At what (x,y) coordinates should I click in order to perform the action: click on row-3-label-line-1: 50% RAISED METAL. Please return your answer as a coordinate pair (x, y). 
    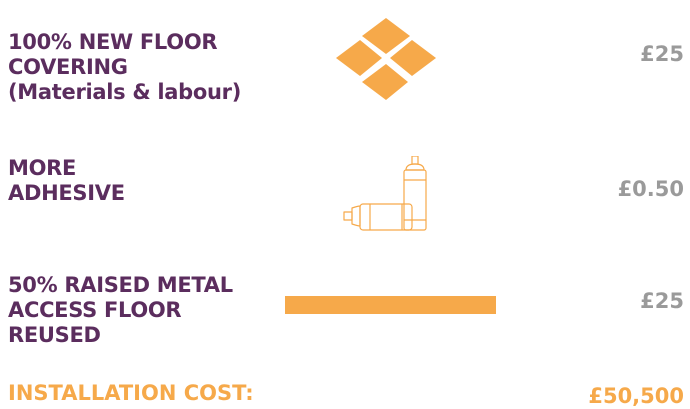
    Looking at the image, I should click on (120, 285).